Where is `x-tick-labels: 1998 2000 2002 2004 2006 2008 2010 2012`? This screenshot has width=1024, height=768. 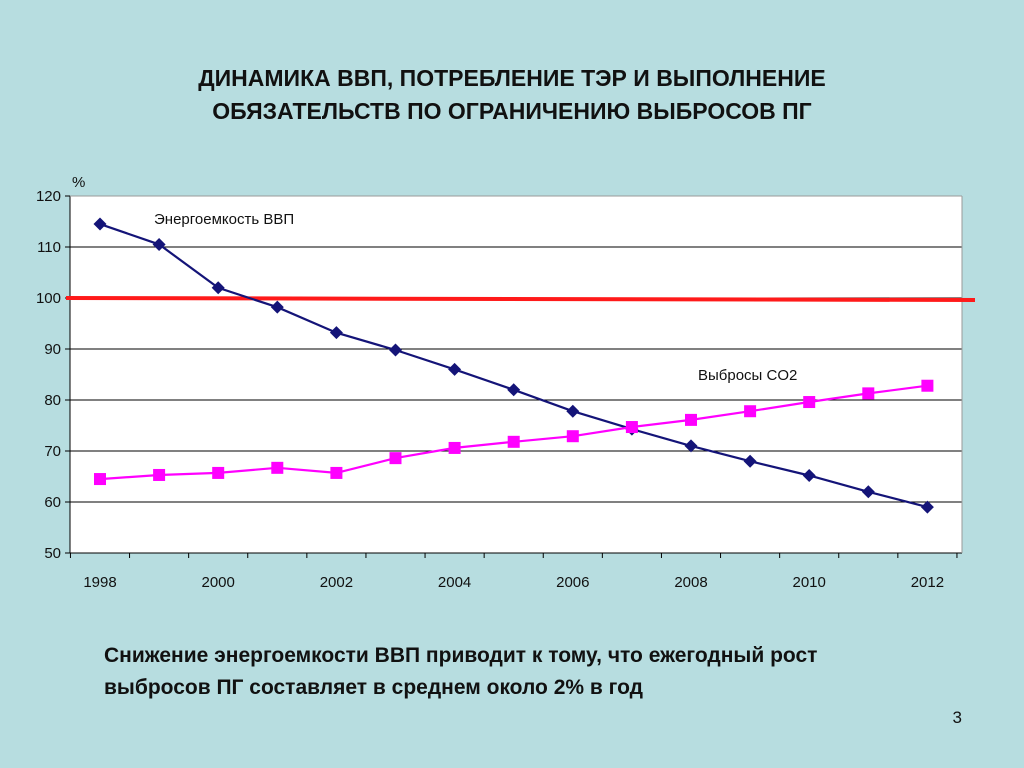 x-tick-labels: 1998 2000 2002 2004 2006 2008 2010 2012 is located at coordinates (513, 582).